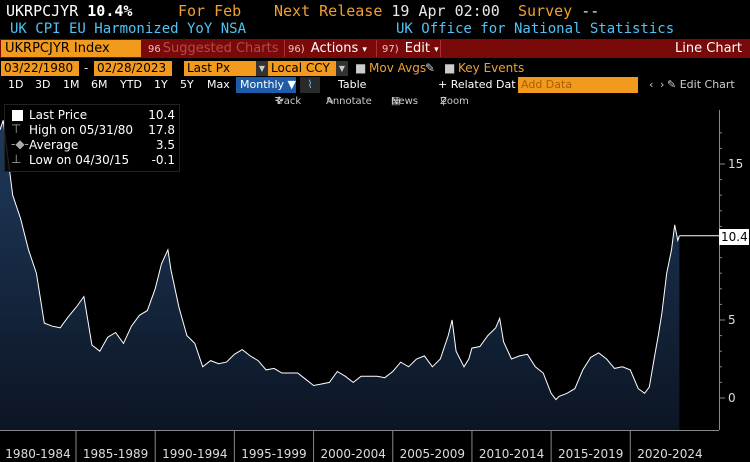  Describe the element at coordinates (334, 48) in the screenshot. I see `actions-label: Actions` at that location.